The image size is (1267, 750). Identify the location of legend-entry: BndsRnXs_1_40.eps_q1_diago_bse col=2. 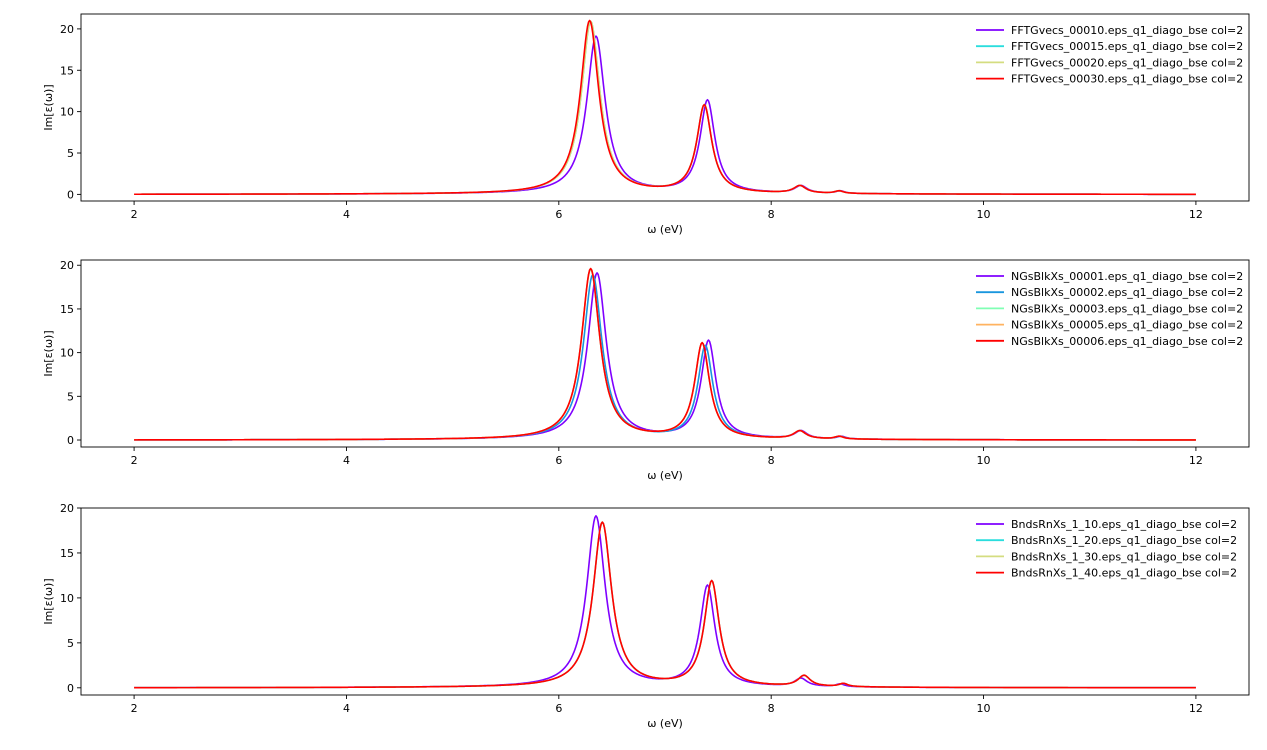
(1124, 573).